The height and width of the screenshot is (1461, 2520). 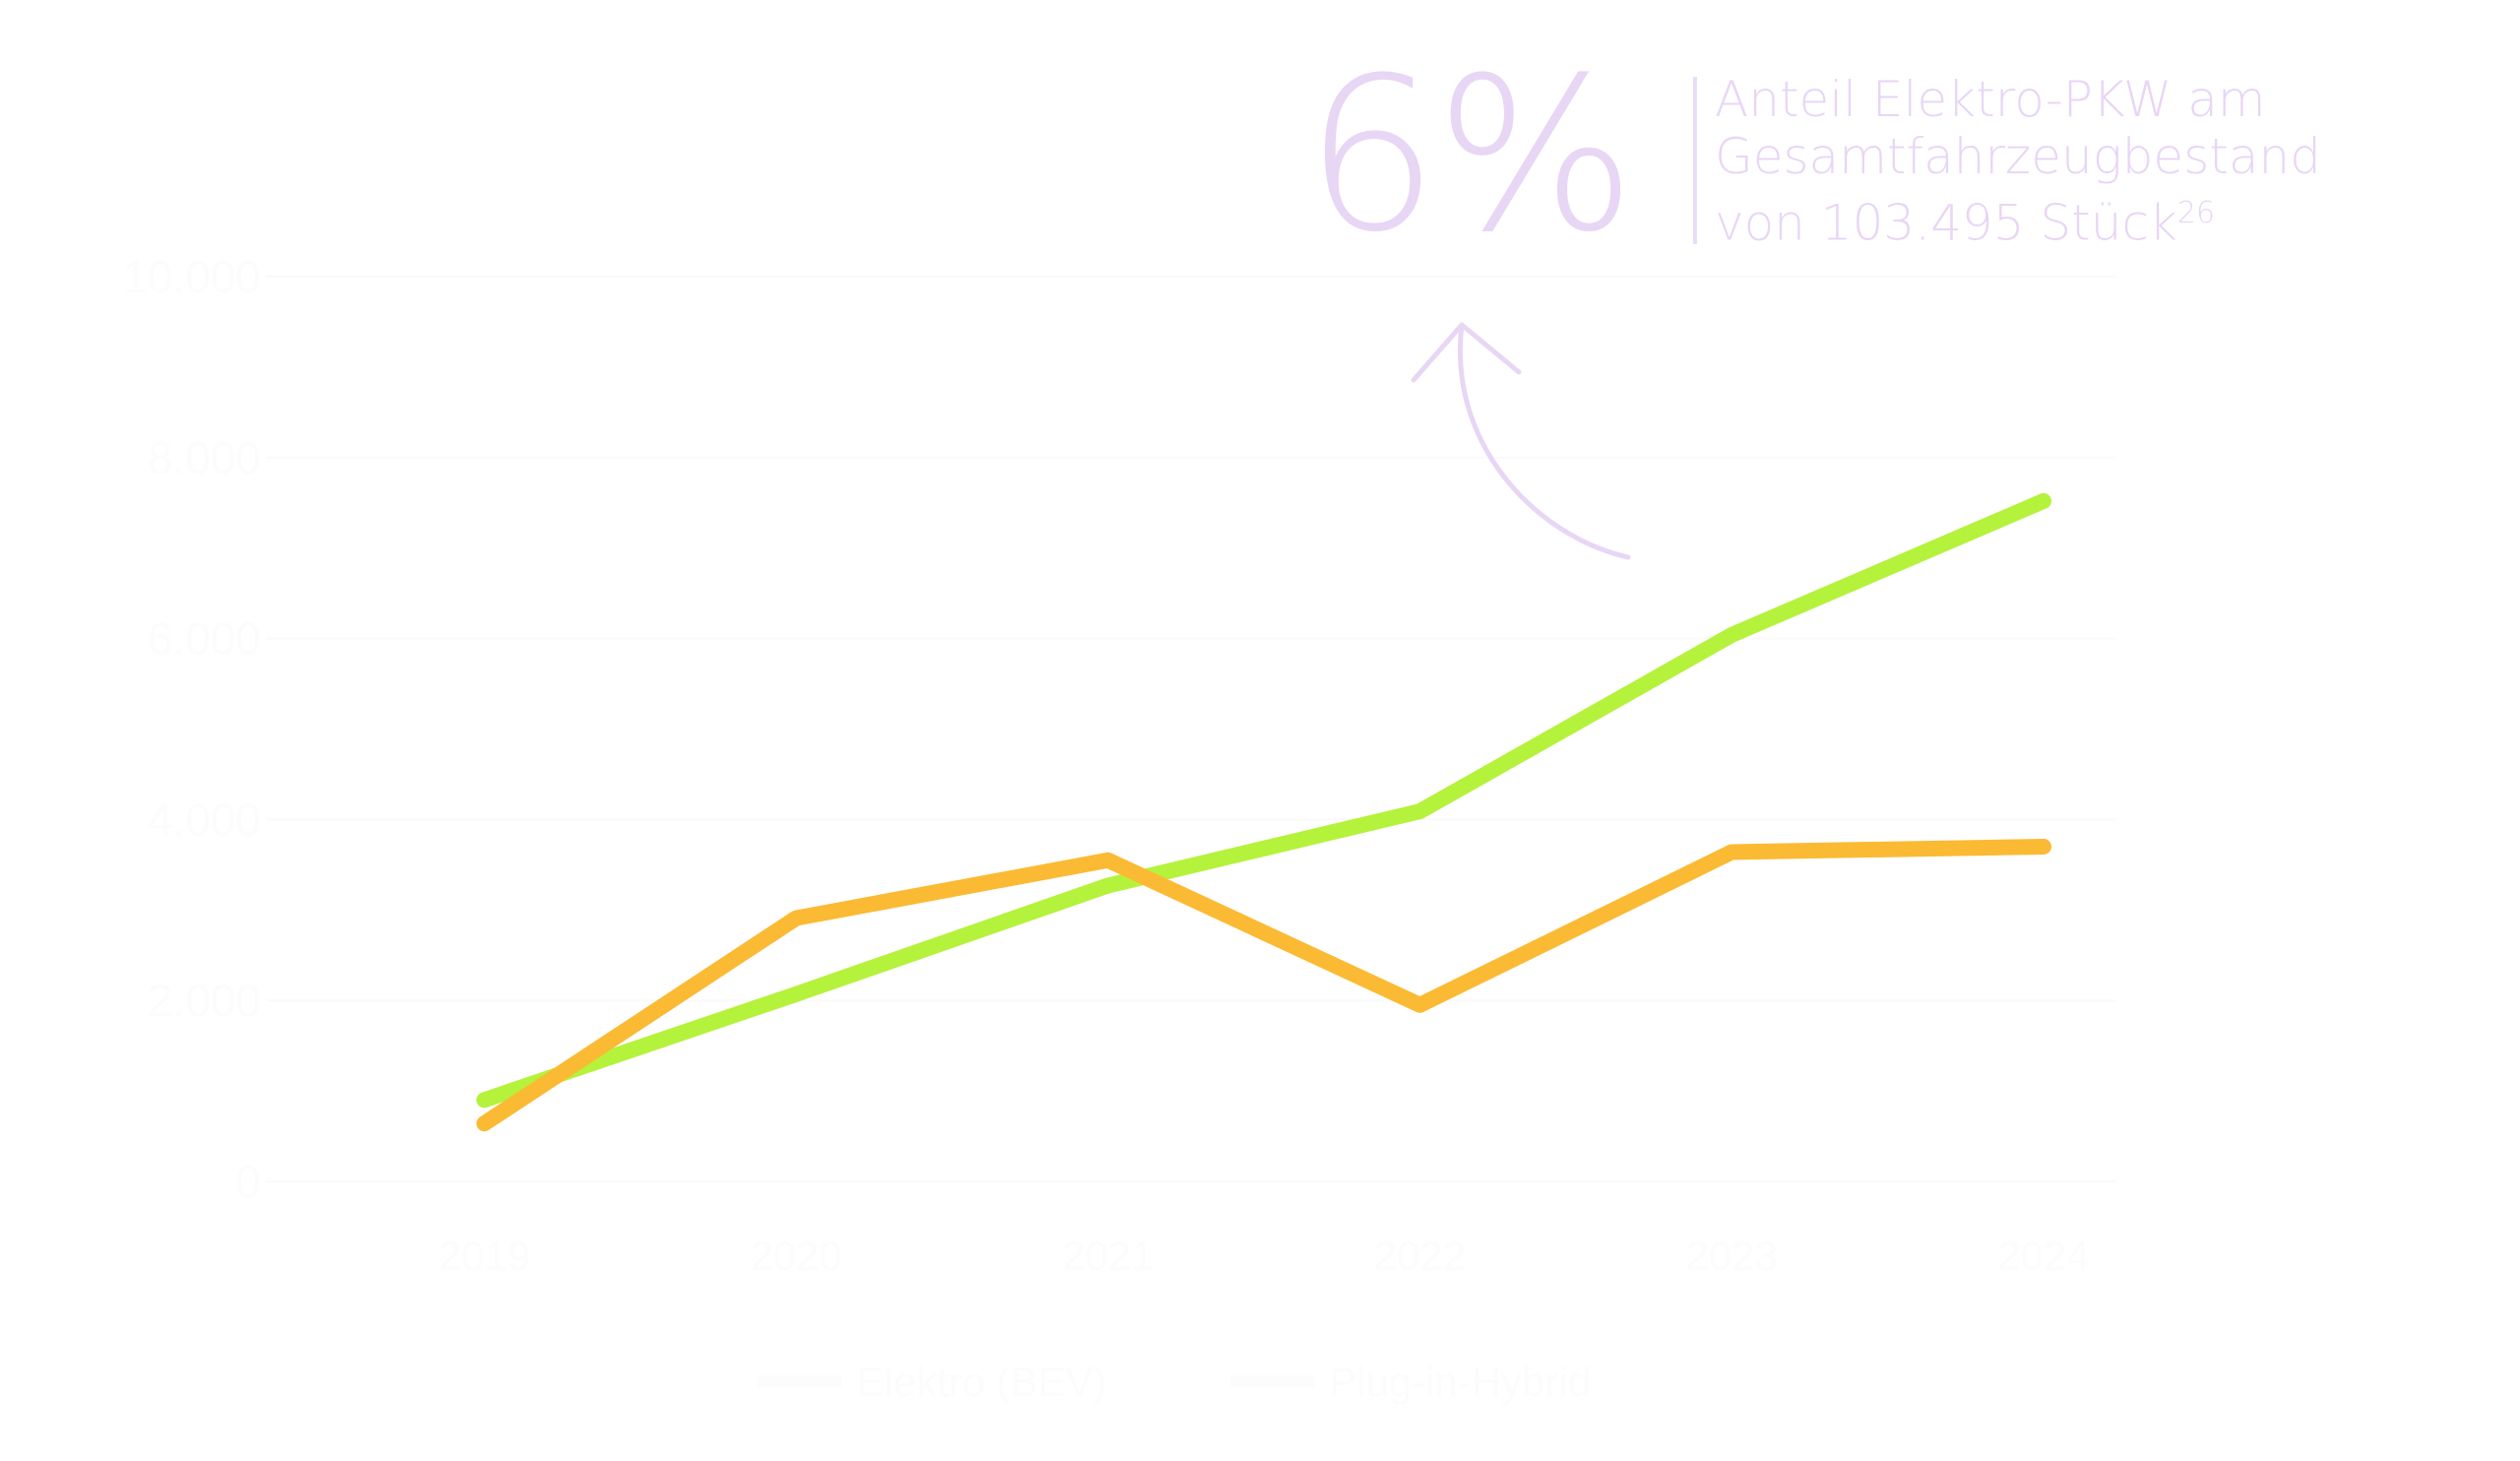 I want to click on x-tick-label: 2024, so click(x=2043, y=1256).